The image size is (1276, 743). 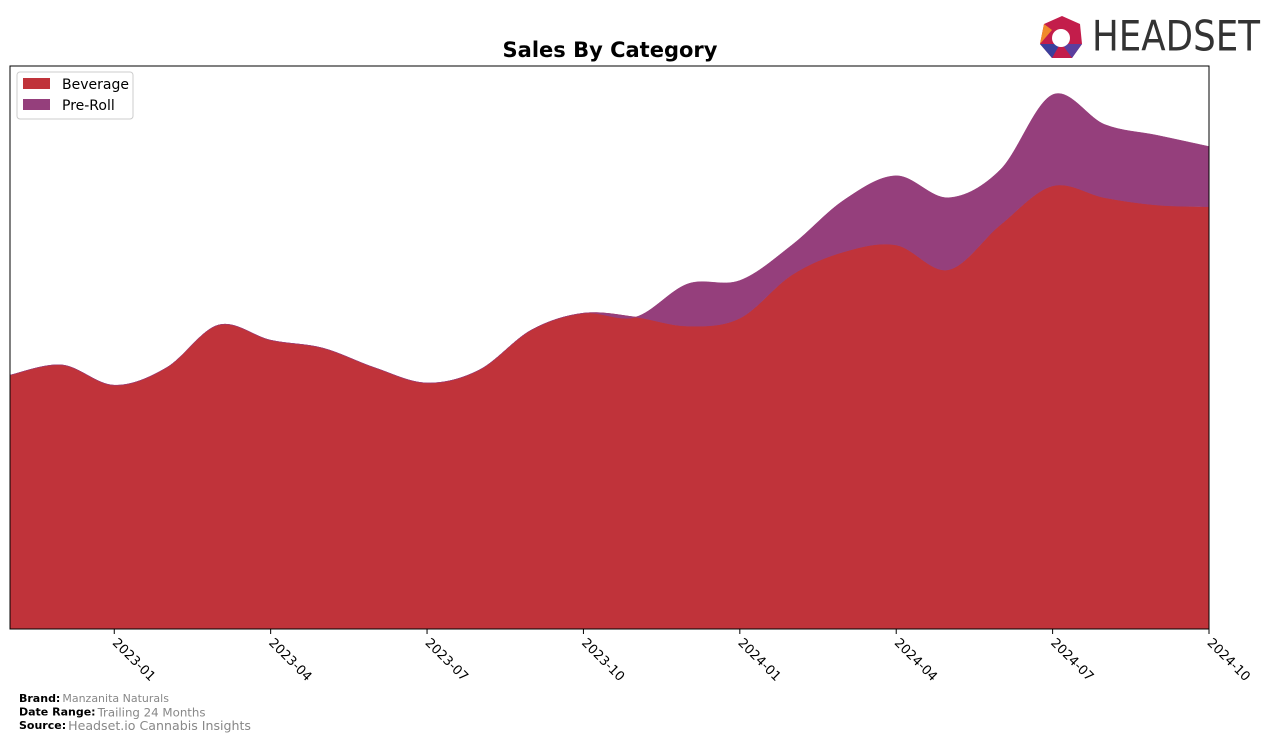 What do you see at coordinates (915, 660) in the screenshot?
I see `x-tick-label: 2024-04` at bounding box center [915, 660].